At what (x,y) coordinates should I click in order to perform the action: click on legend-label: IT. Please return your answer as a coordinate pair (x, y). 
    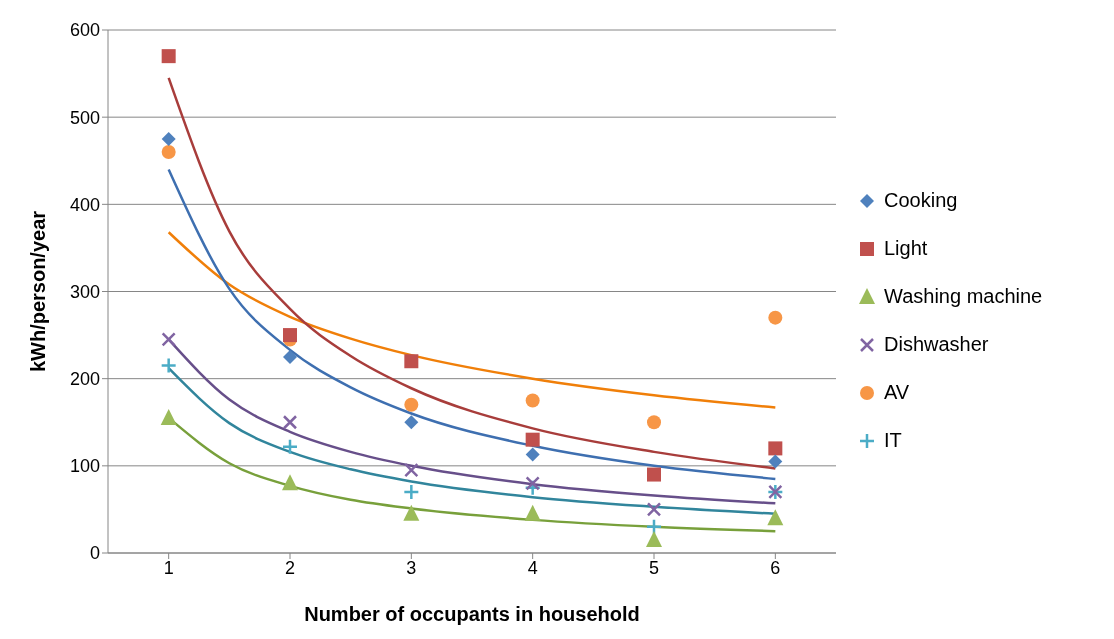
    Looking at the image, I should click on (893, 440).